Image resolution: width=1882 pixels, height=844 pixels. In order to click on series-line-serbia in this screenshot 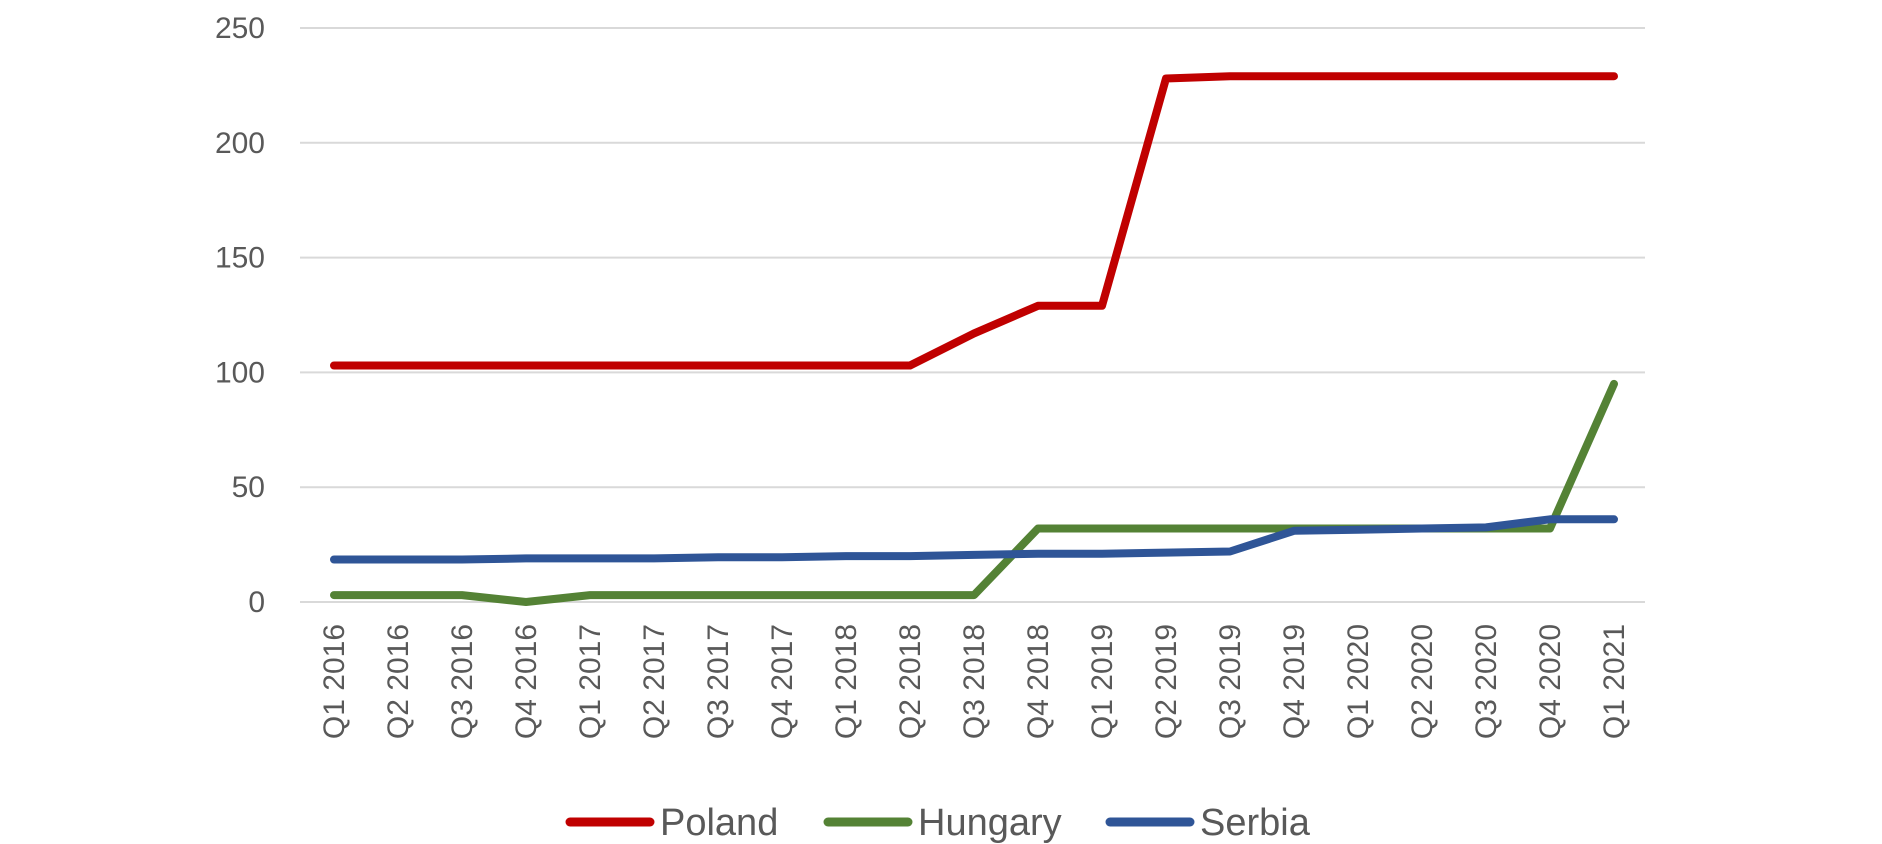, I will do `click(974, 539)`.